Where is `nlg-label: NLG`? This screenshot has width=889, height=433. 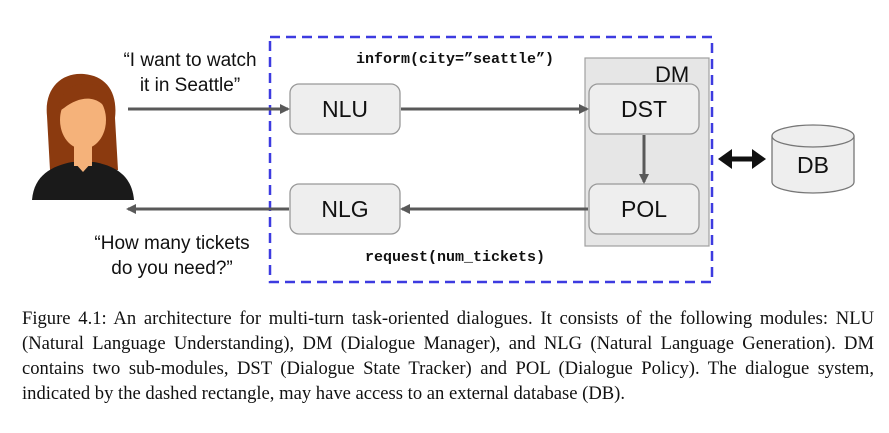
nlg-label: NLG is located at coordinates (344, 209).